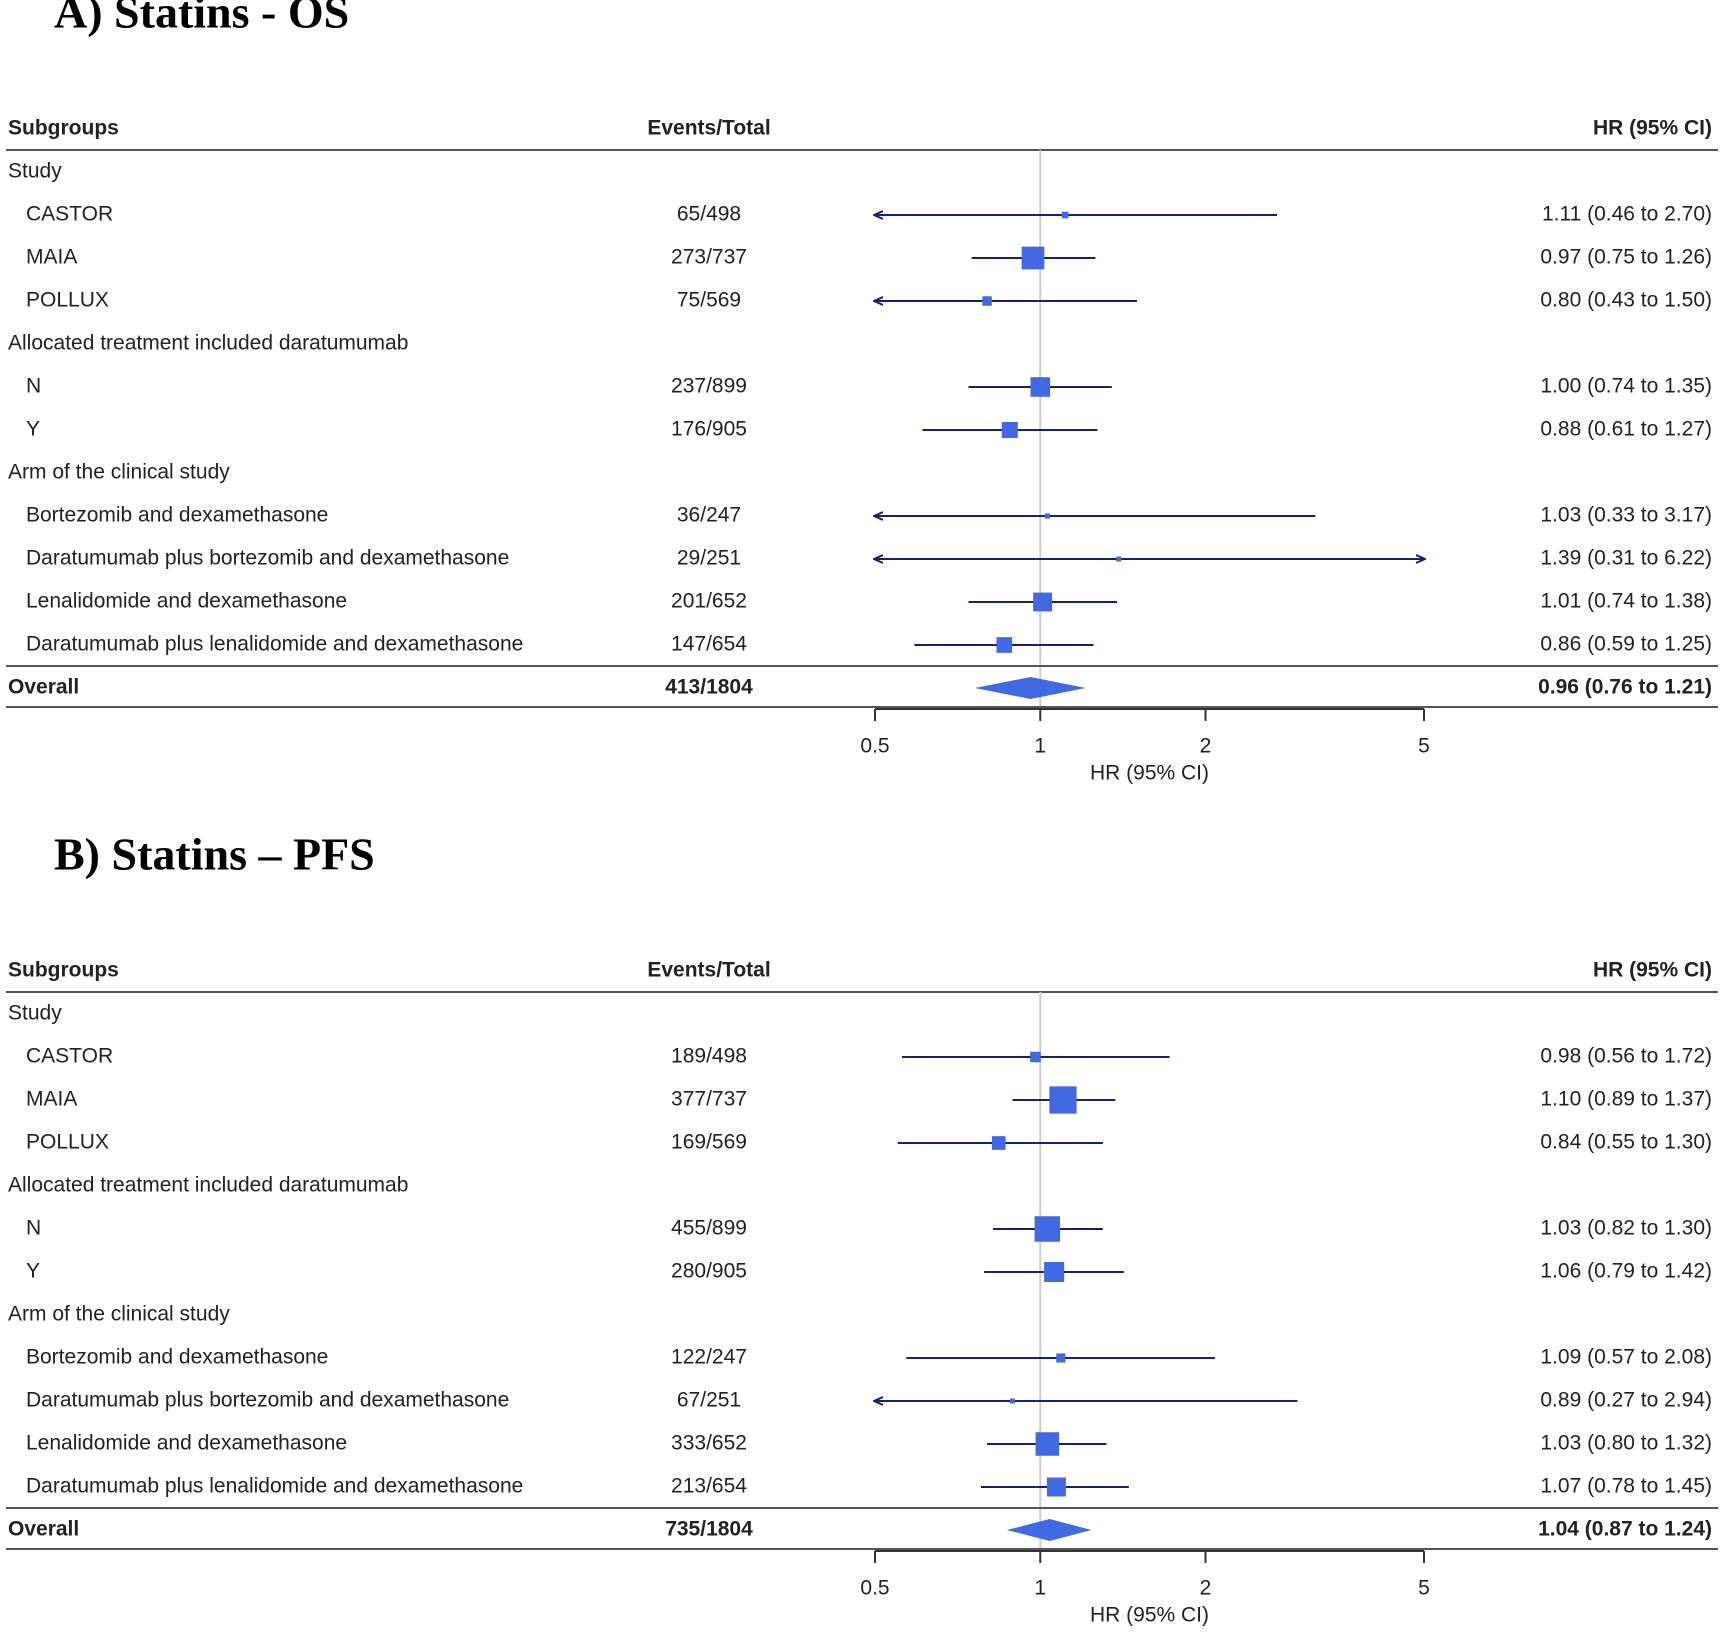 This screenshot has height=1638, width=1735. What do you see at coordinates (709, 1271) in the screenshot?
I see `events: 280/905` at bounding box center [709, 1271].